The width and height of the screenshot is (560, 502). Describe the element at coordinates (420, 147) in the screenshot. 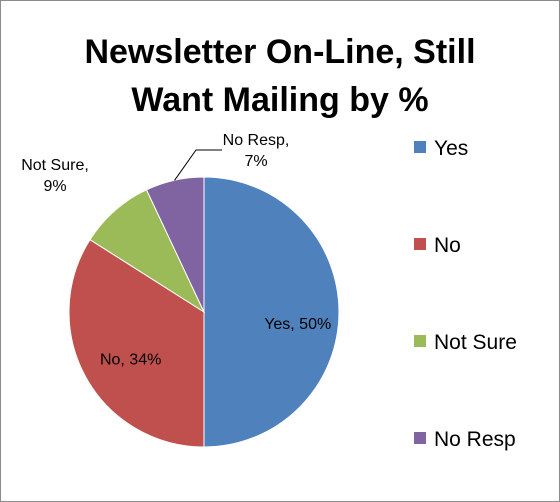

I see `legend-swatch-yes` at that location.